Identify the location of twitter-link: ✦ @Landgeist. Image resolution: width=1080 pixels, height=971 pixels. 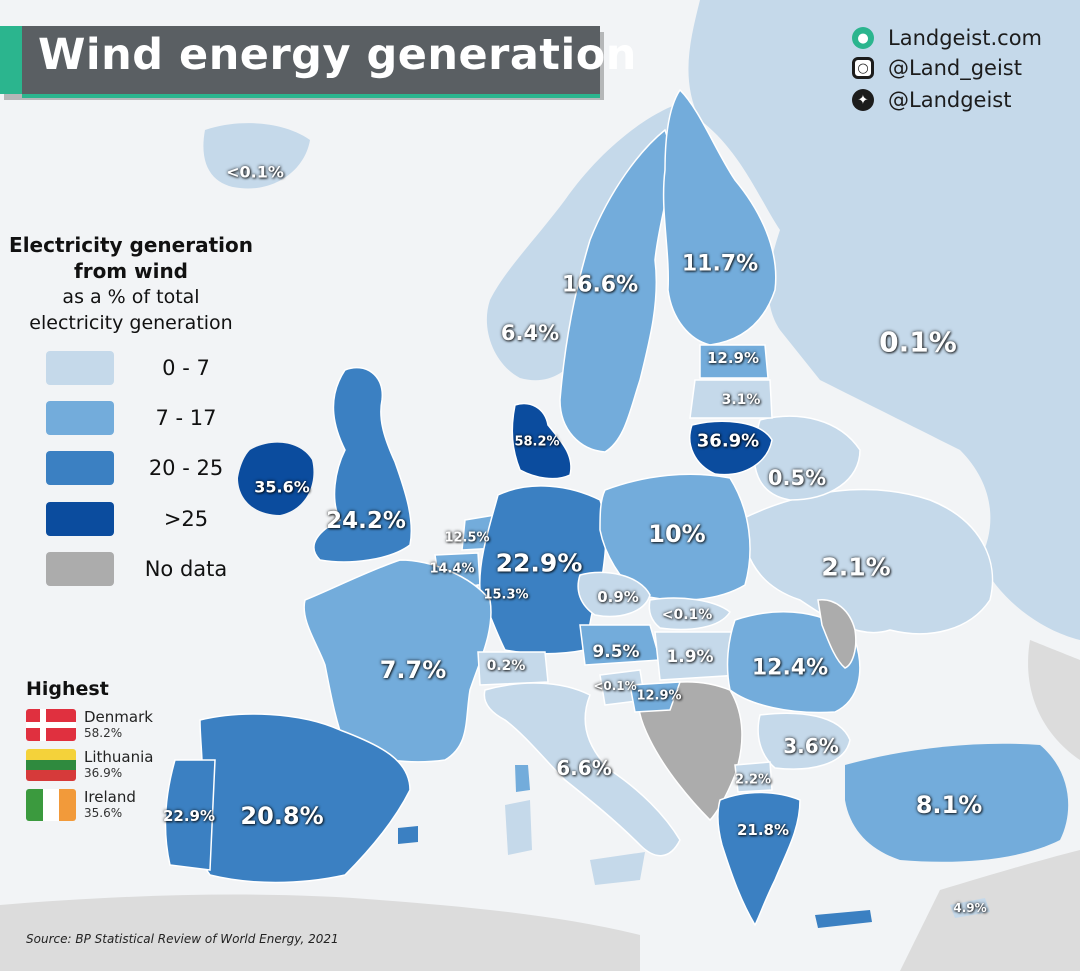
(931, 100).